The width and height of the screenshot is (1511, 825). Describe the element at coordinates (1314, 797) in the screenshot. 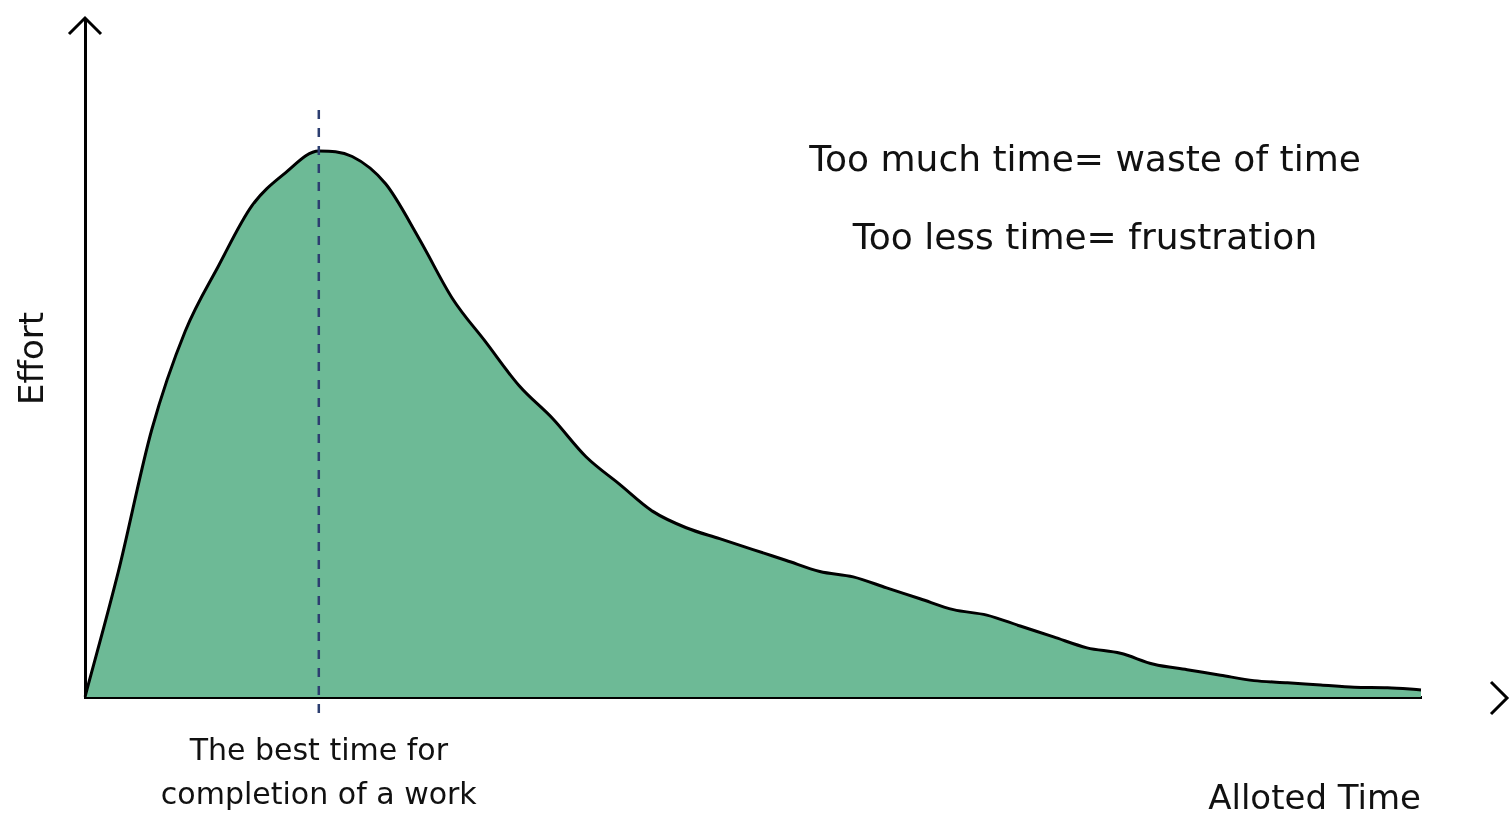

I see `x-axis-title: Alloted Time` at that location.